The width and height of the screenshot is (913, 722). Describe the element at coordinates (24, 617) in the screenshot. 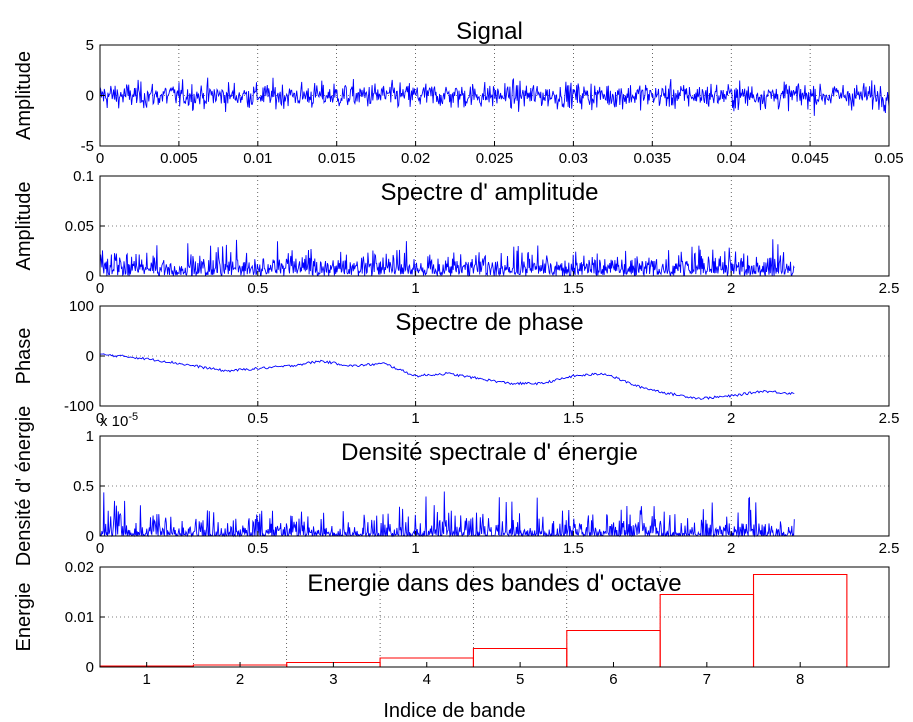

I see `y-axis-label: Energie` at that location.